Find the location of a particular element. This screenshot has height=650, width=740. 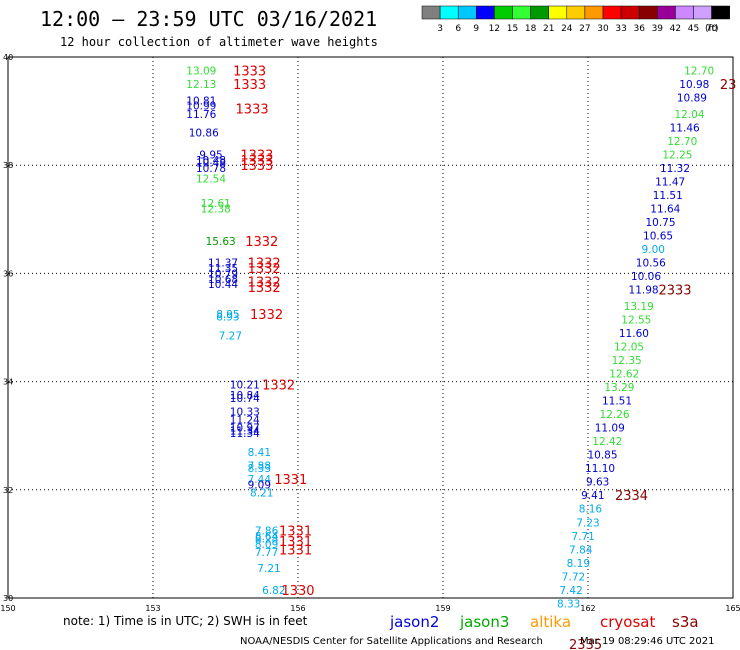

wave-height-label: 12.38 is located at coordinates (216, 209).